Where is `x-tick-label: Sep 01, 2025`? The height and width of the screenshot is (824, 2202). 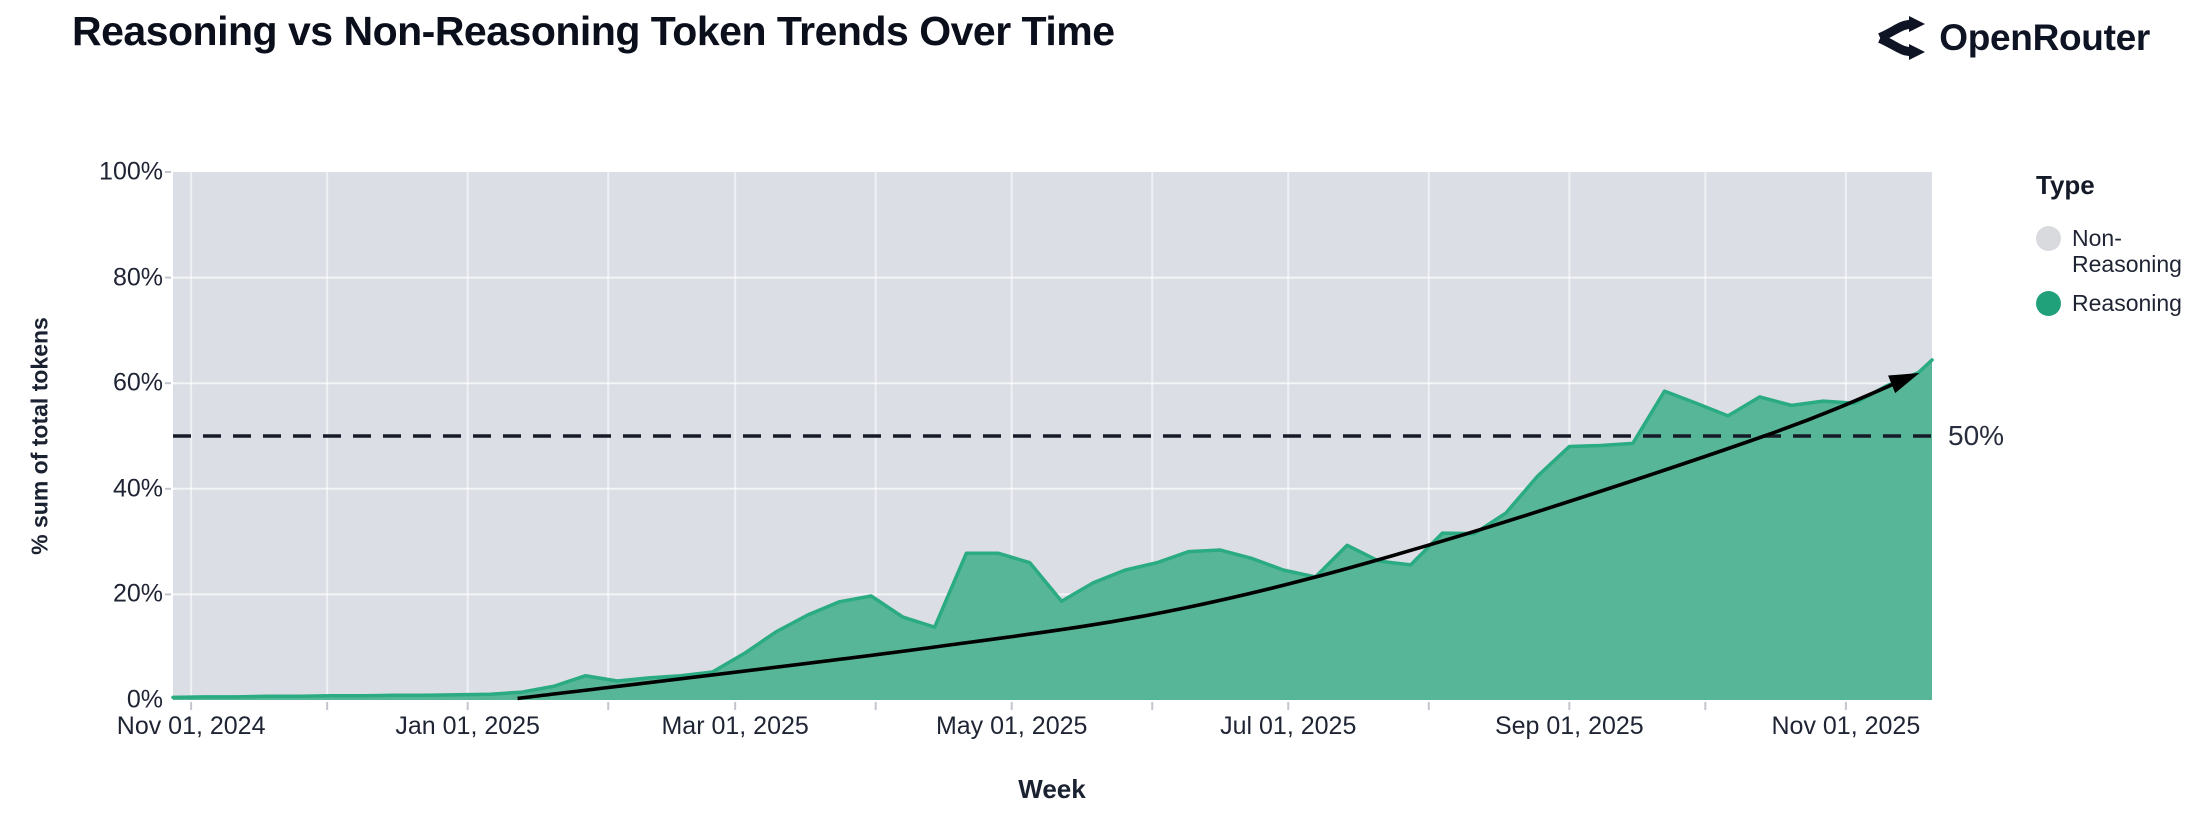 x-tick-label: Sep 01, 2025 is located at coordinates (1569, 726).